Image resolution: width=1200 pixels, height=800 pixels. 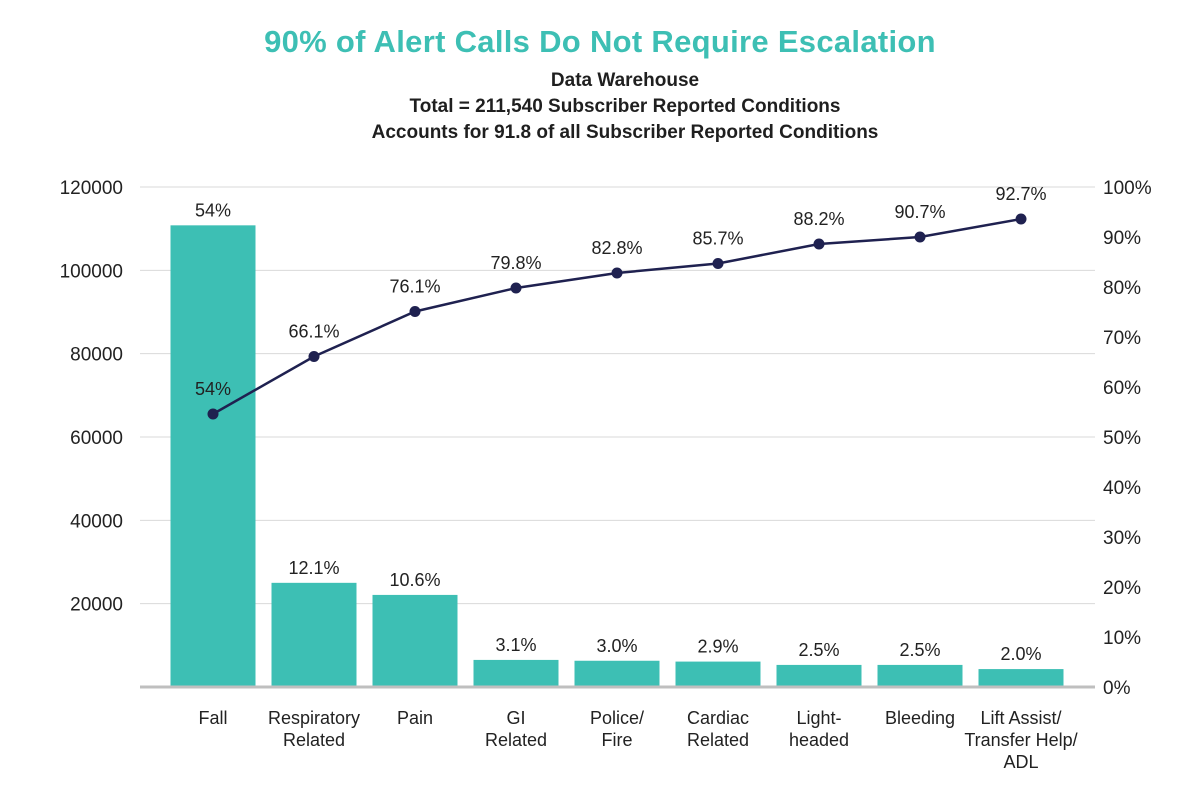 What do you see at coordinates (213, 389) in the screenshot?
I see `line-data-label: 54%` at bounding box center [213, 389].